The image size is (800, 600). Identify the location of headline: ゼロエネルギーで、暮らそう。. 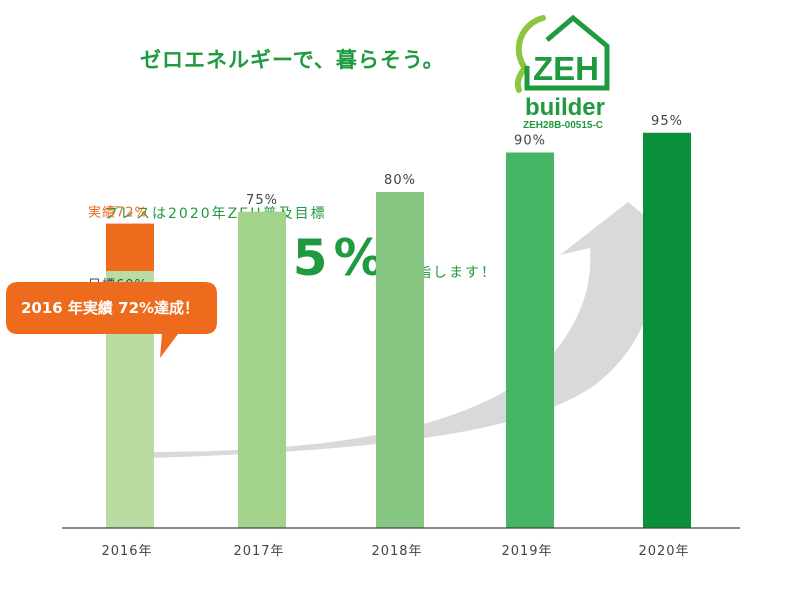
(292, 60).